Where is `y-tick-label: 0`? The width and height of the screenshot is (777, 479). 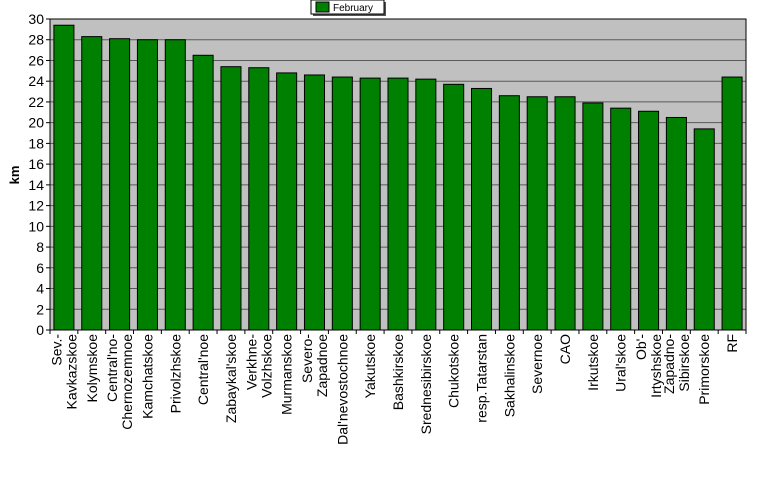
y-tick-label: 0 is located at coordinates (40, 330).